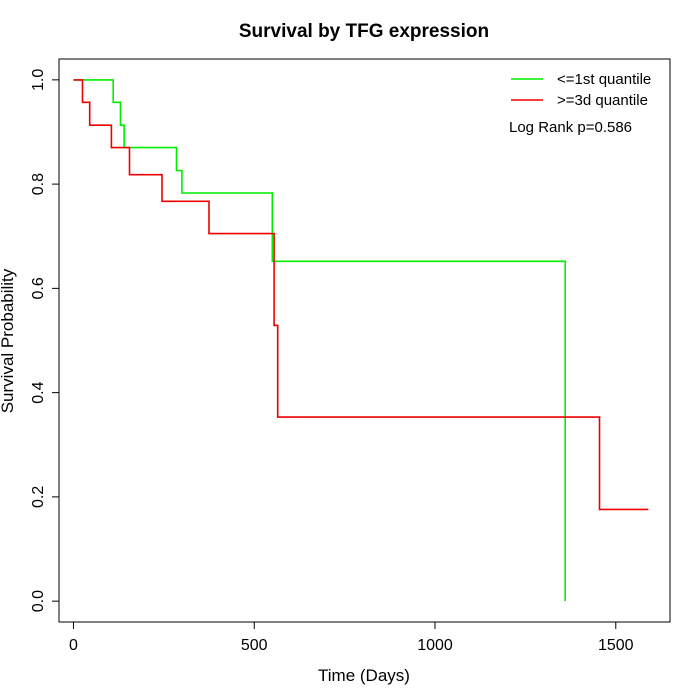 The height and width of the screenshot is (700, 700). I want to click on x-tick-label: 500, so click(254, 645).